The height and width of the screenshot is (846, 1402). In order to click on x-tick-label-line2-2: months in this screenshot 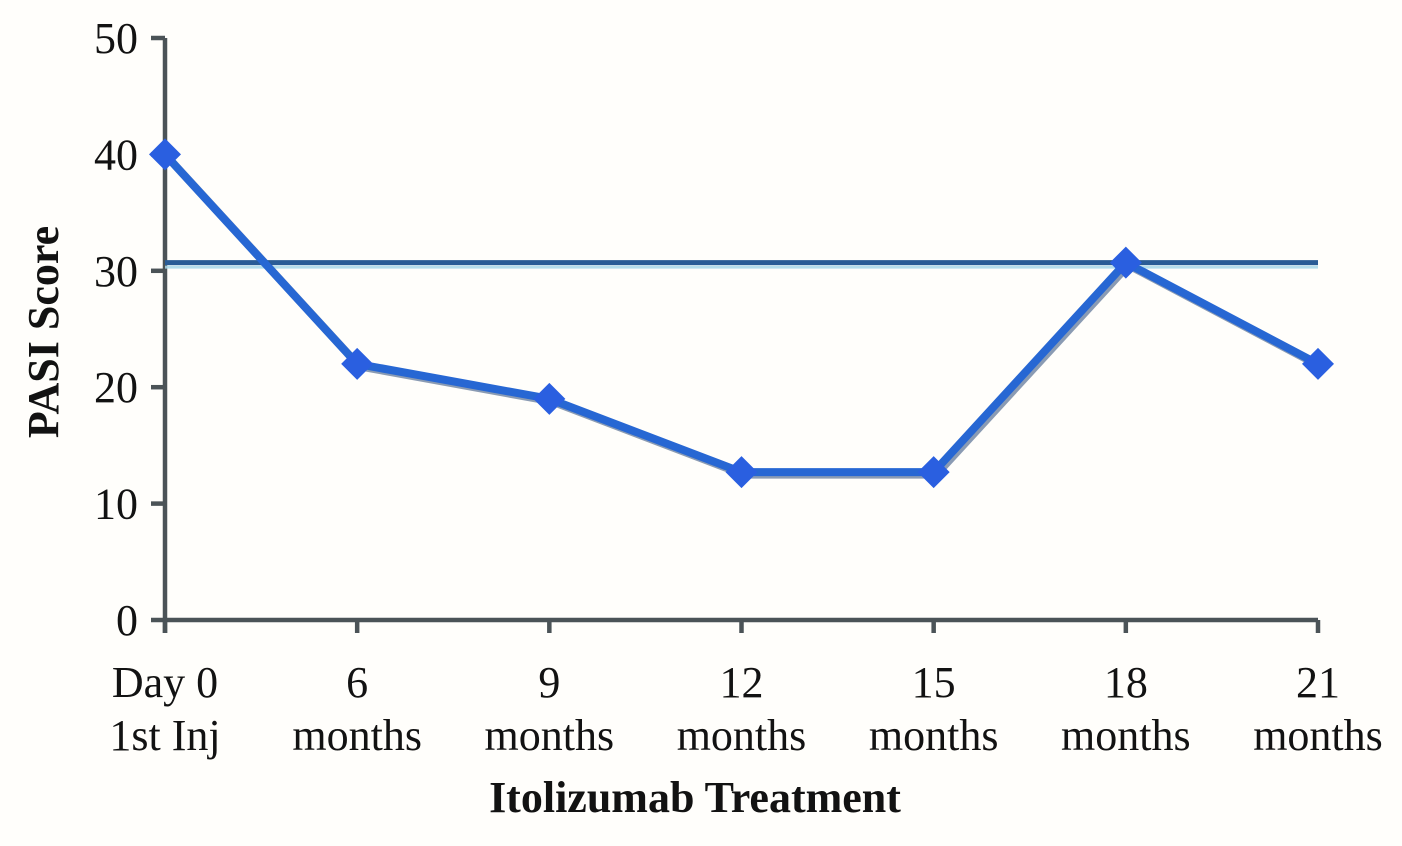, I will do `click(550, 735)`.